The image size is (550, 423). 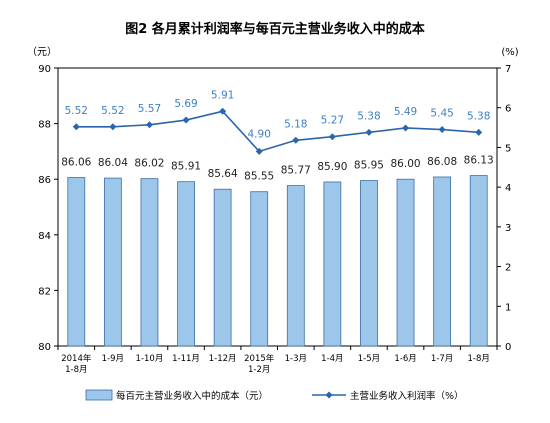 I want to click on line-value-label: 5.69, so click(x=185, y=104).